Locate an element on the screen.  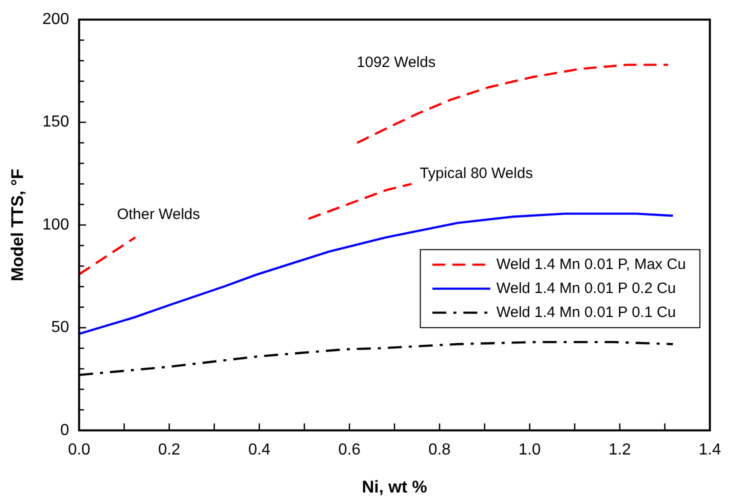
y-tick-label: 100 is located at coordinates (56, 225).